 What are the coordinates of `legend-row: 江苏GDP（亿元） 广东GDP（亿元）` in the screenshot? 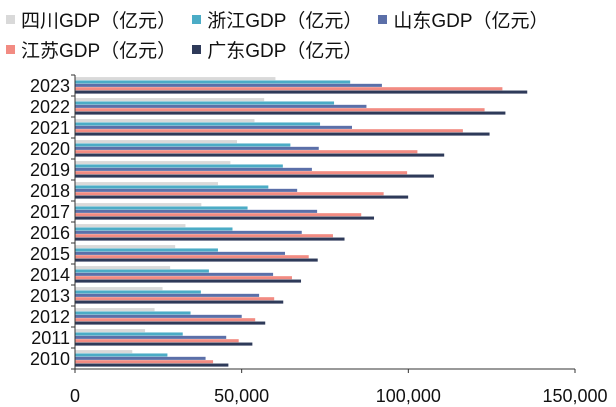 It's located at (311, 49).